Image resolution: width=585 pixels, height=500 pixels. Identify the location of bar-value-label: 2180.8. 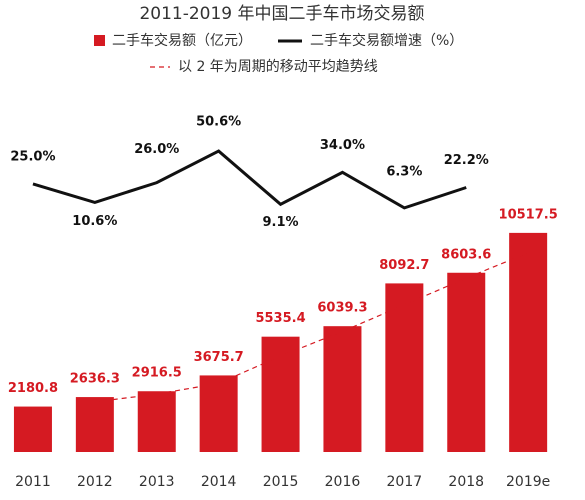
(33, 388).